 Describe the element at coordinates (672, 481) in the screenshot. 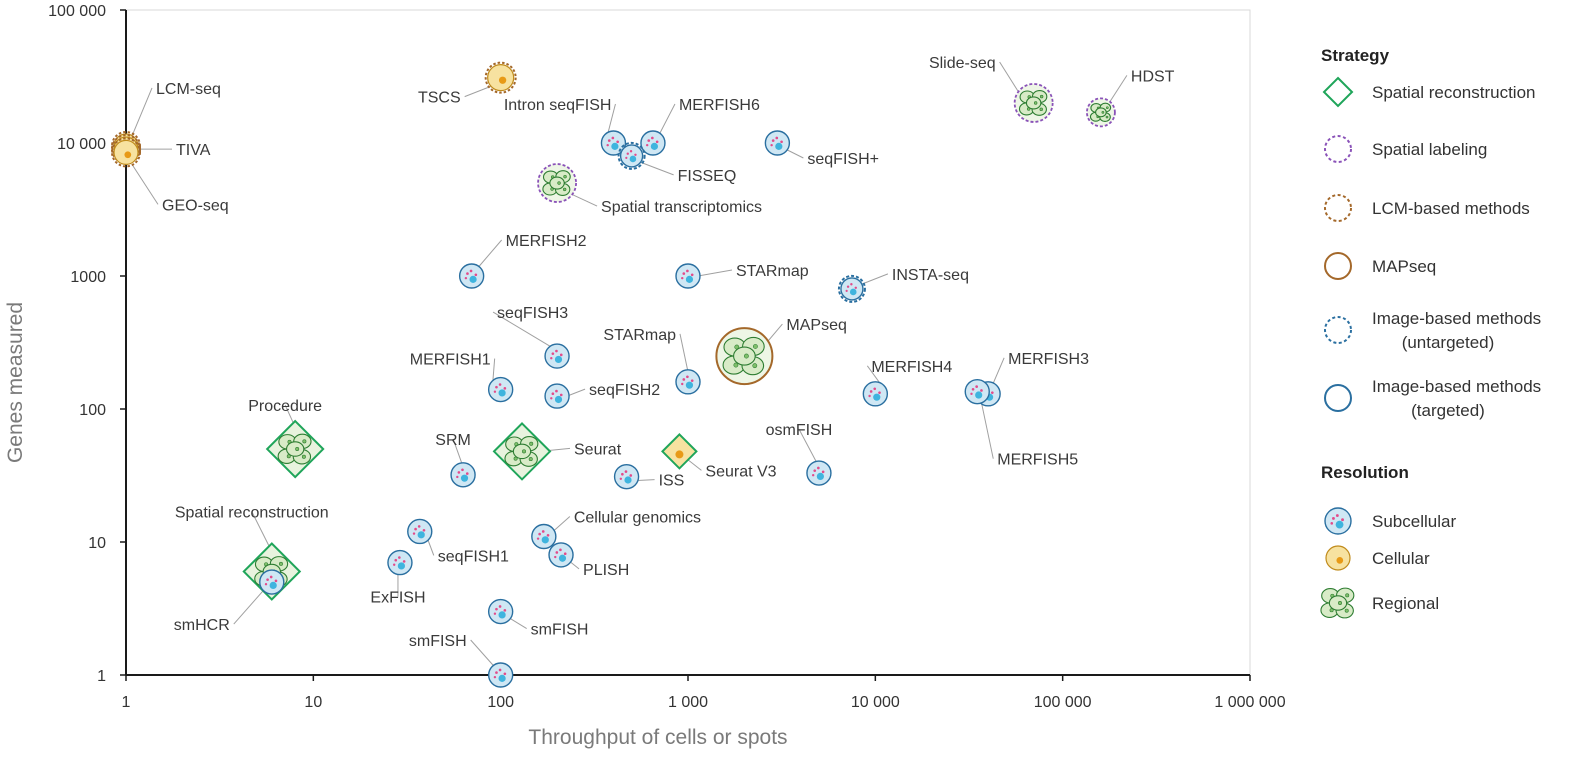

I see `point-label: ISS` at that location.